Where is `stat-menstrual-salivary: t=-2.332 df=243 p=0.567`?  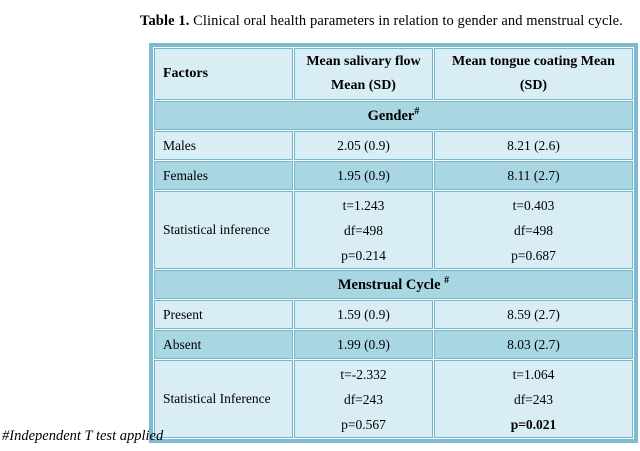
stat-menstrual-salivary: t=-2.332 df=243 p=0.567 is located at coordinates (363, 399).